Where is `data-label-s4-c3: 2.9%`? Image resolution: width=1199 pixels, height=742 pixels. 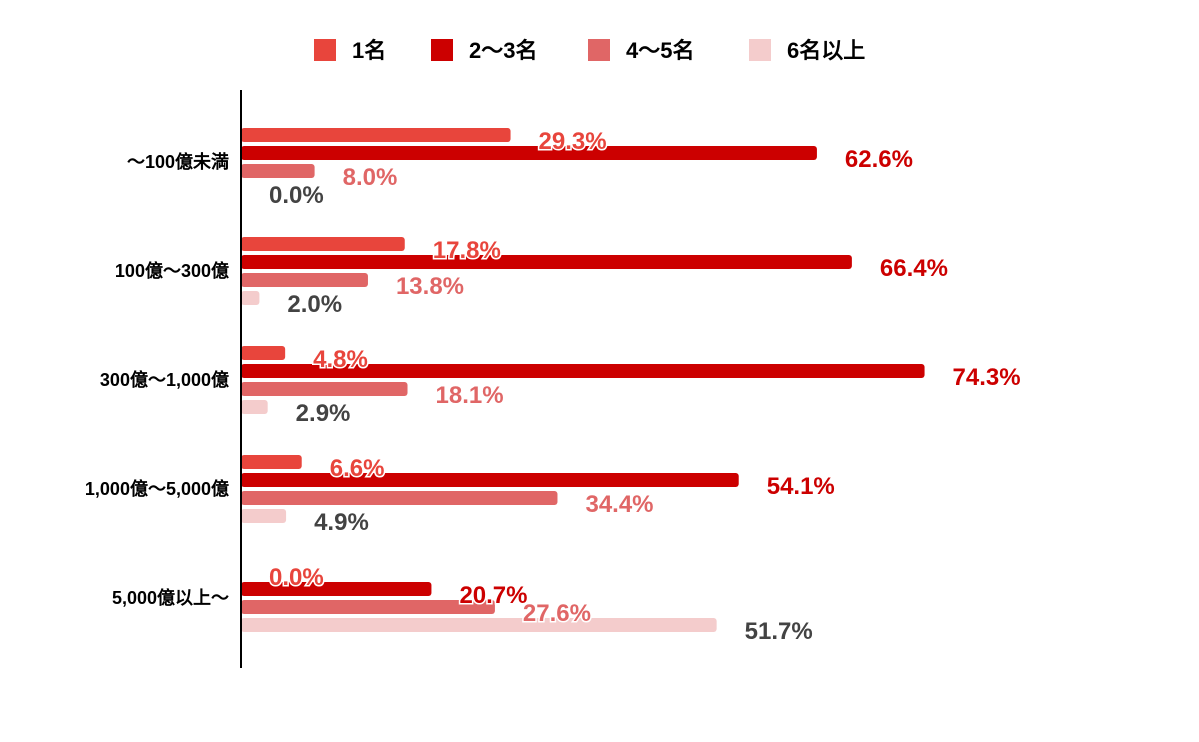
data-label-s4-c3: 2.9% is located at coordinates (323, 413).